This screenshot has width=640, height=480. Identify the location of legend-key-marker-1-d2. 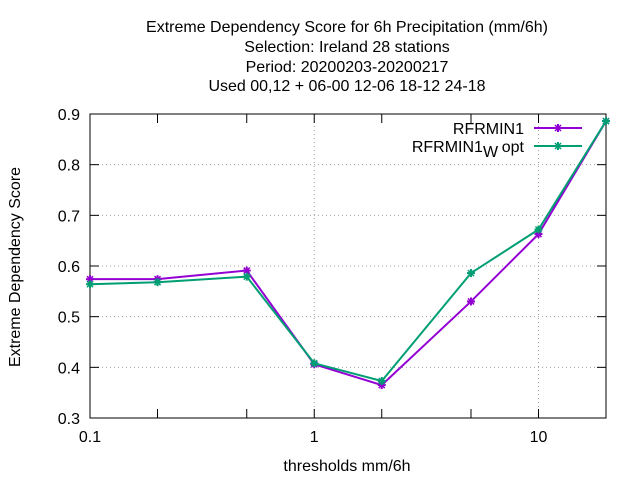
(558, 128).